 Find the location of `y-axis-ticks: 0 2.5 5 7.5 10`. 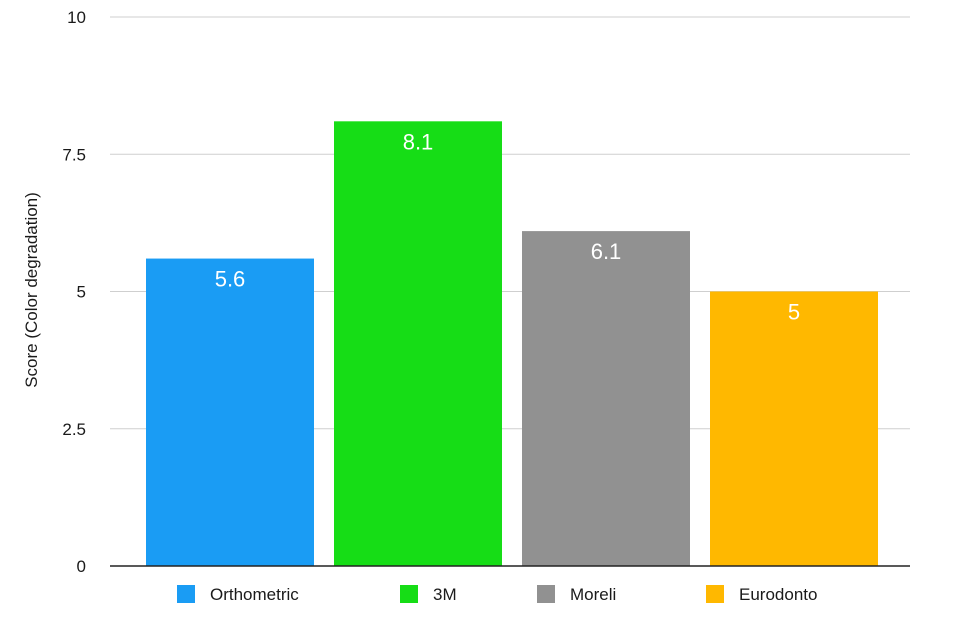

y-axis-ticks: 0 2.5 5 7.5 10 is located at coordinates (74, 292).